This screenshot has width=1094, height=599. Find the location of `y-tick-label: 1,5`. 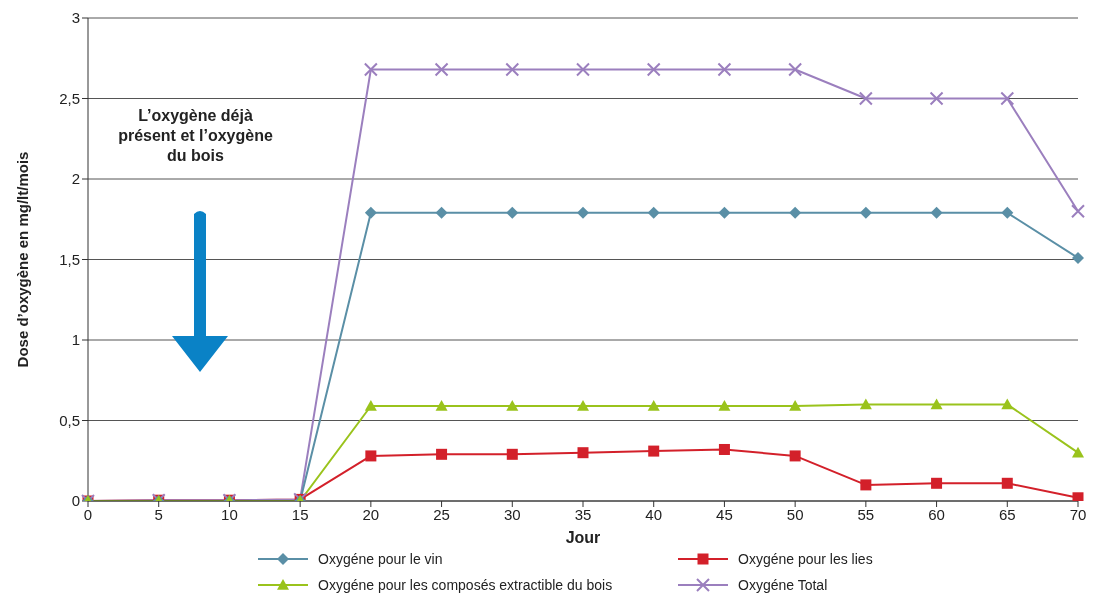

y-tick-label: 1,5 is located at coordinates (69, 259).